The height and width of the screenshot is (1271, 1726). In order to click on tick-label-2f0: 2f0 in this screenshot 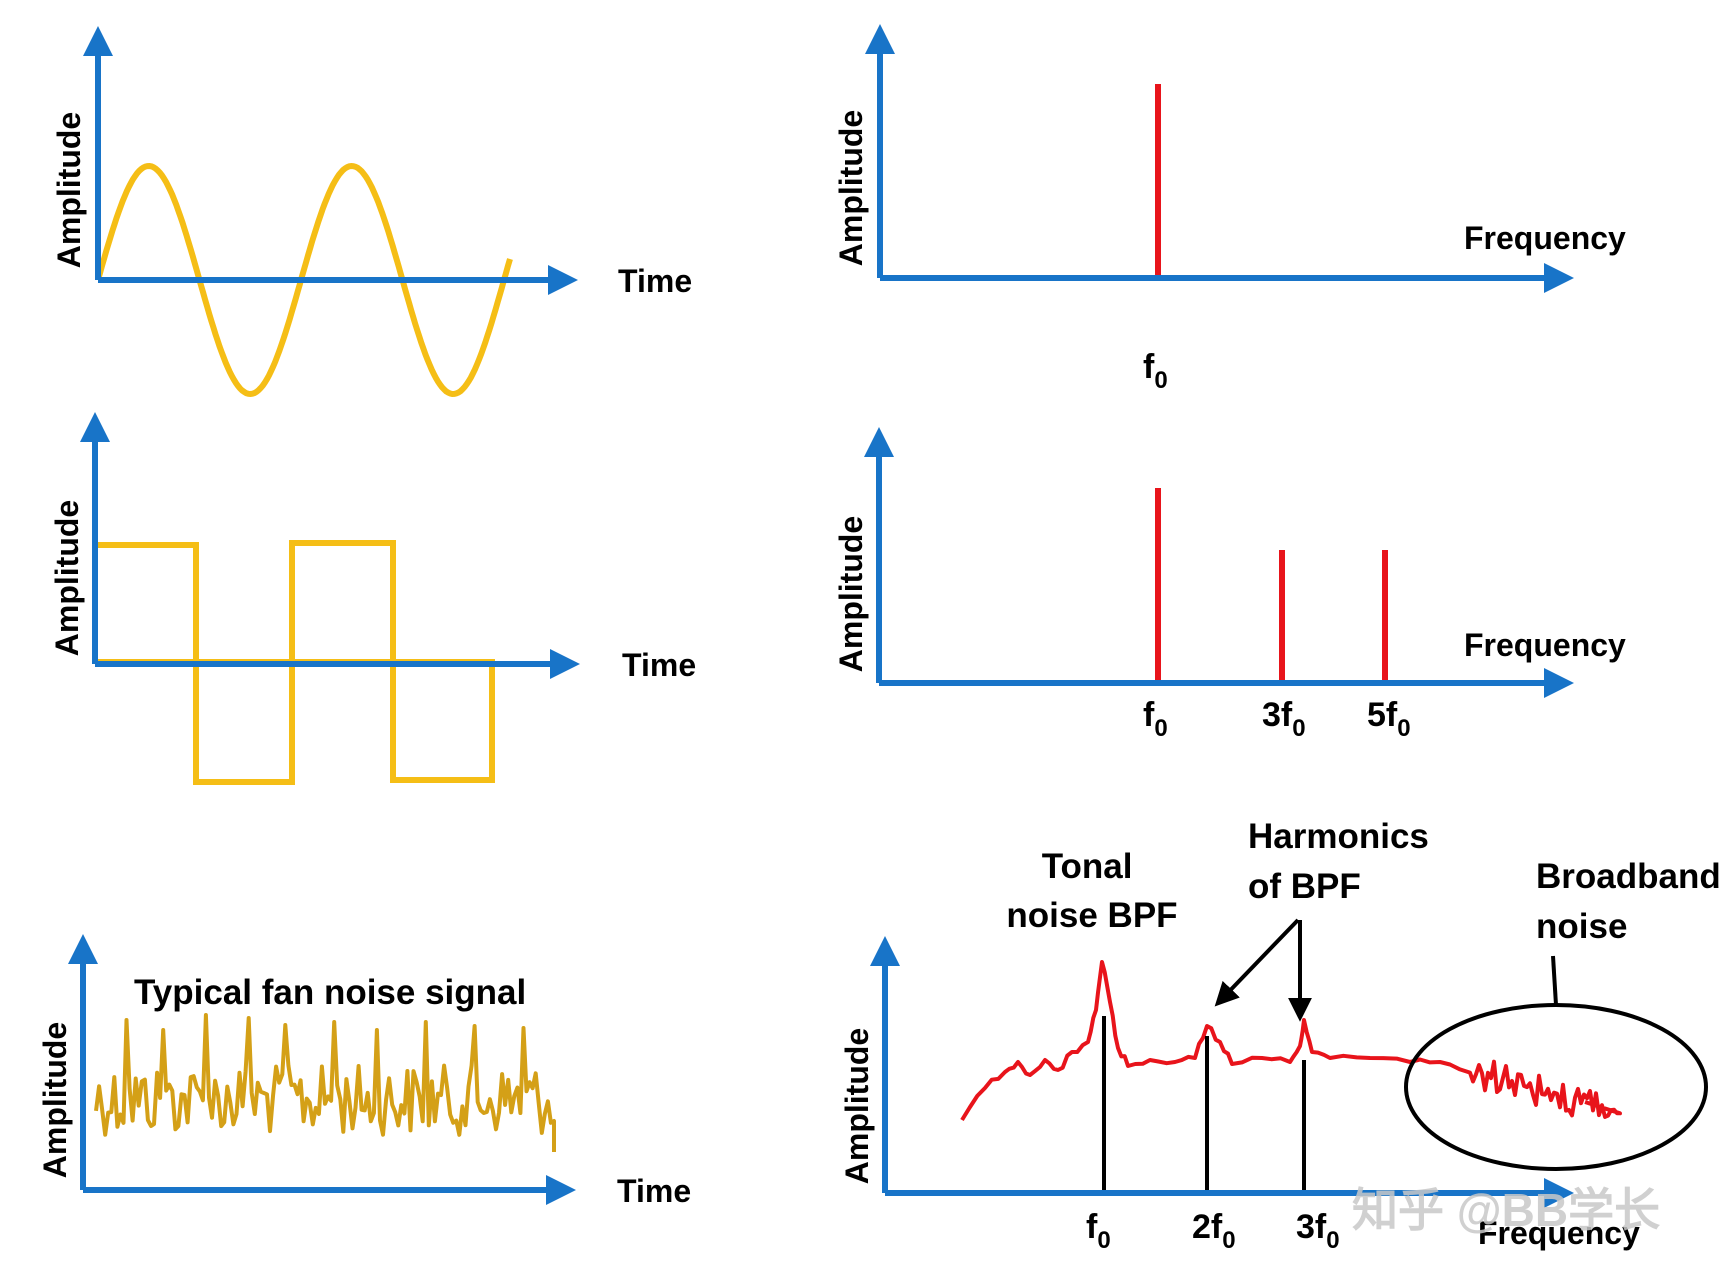, I will do `click(1214, 1231)`.